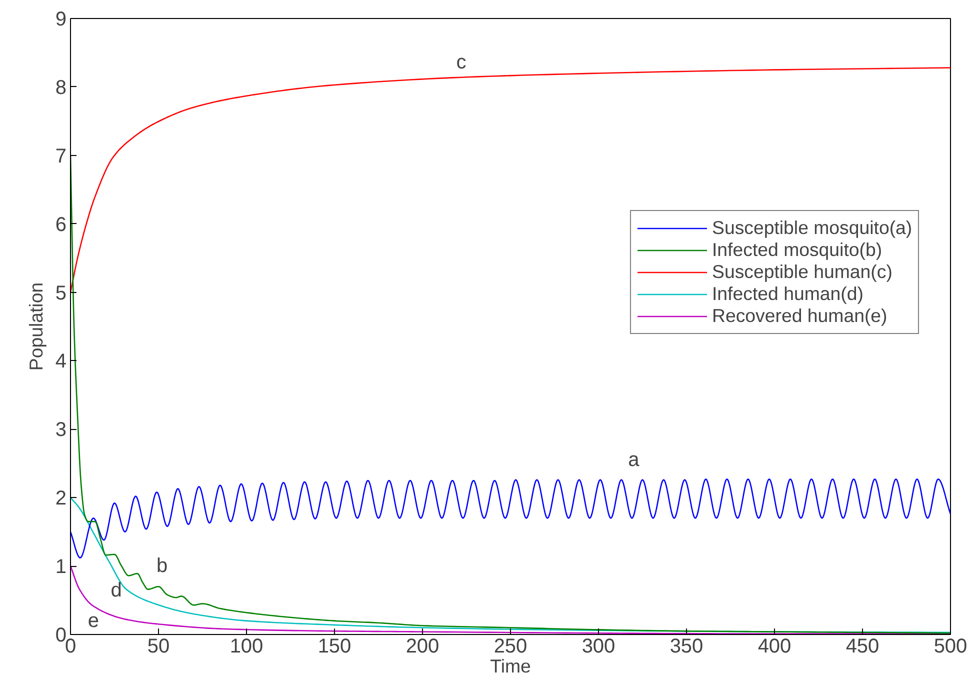 The width and height of the screenshot is (976, 686). Describe the element at coordinates (800, 316) in the screenshot. I see `legend-label: Recovered human(e)` at that location.